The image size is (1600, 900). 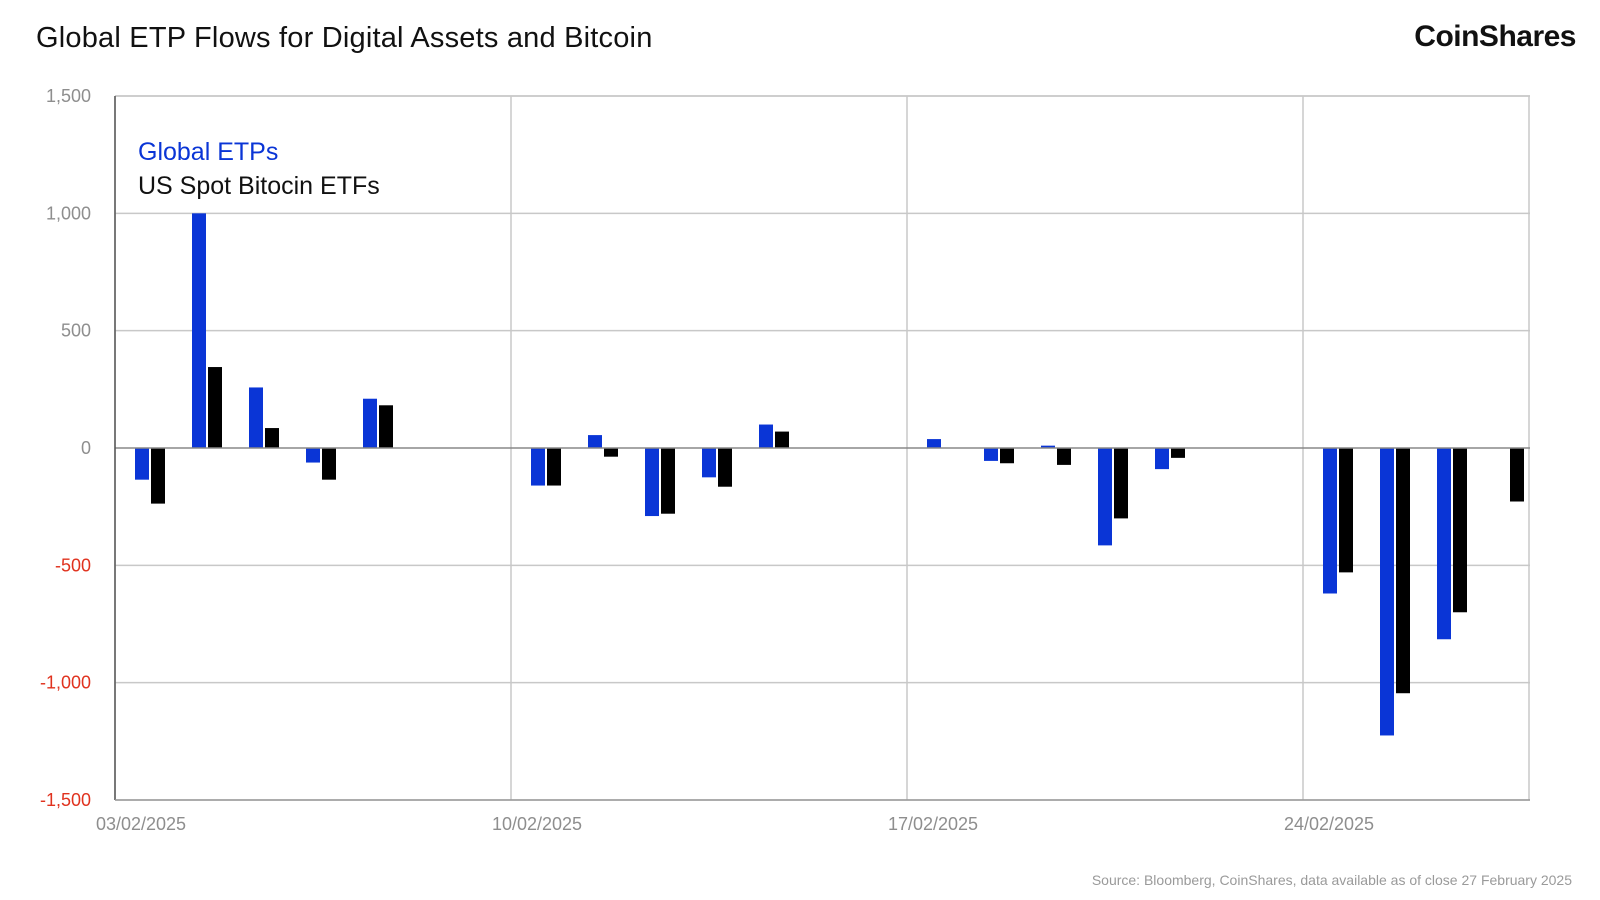 I want to click on bar-global-etps: Global ETPs 06/02/2025: -62, so click(x=313, y=455).